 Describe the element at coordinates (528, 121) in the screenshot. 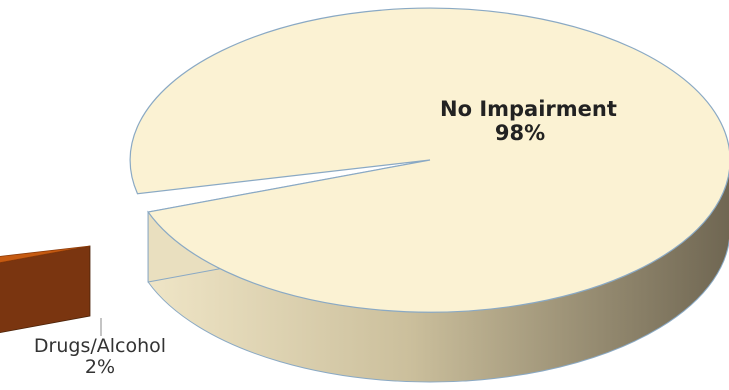

I see `data-label-no-impairment: No Impairment 98%` at that location.